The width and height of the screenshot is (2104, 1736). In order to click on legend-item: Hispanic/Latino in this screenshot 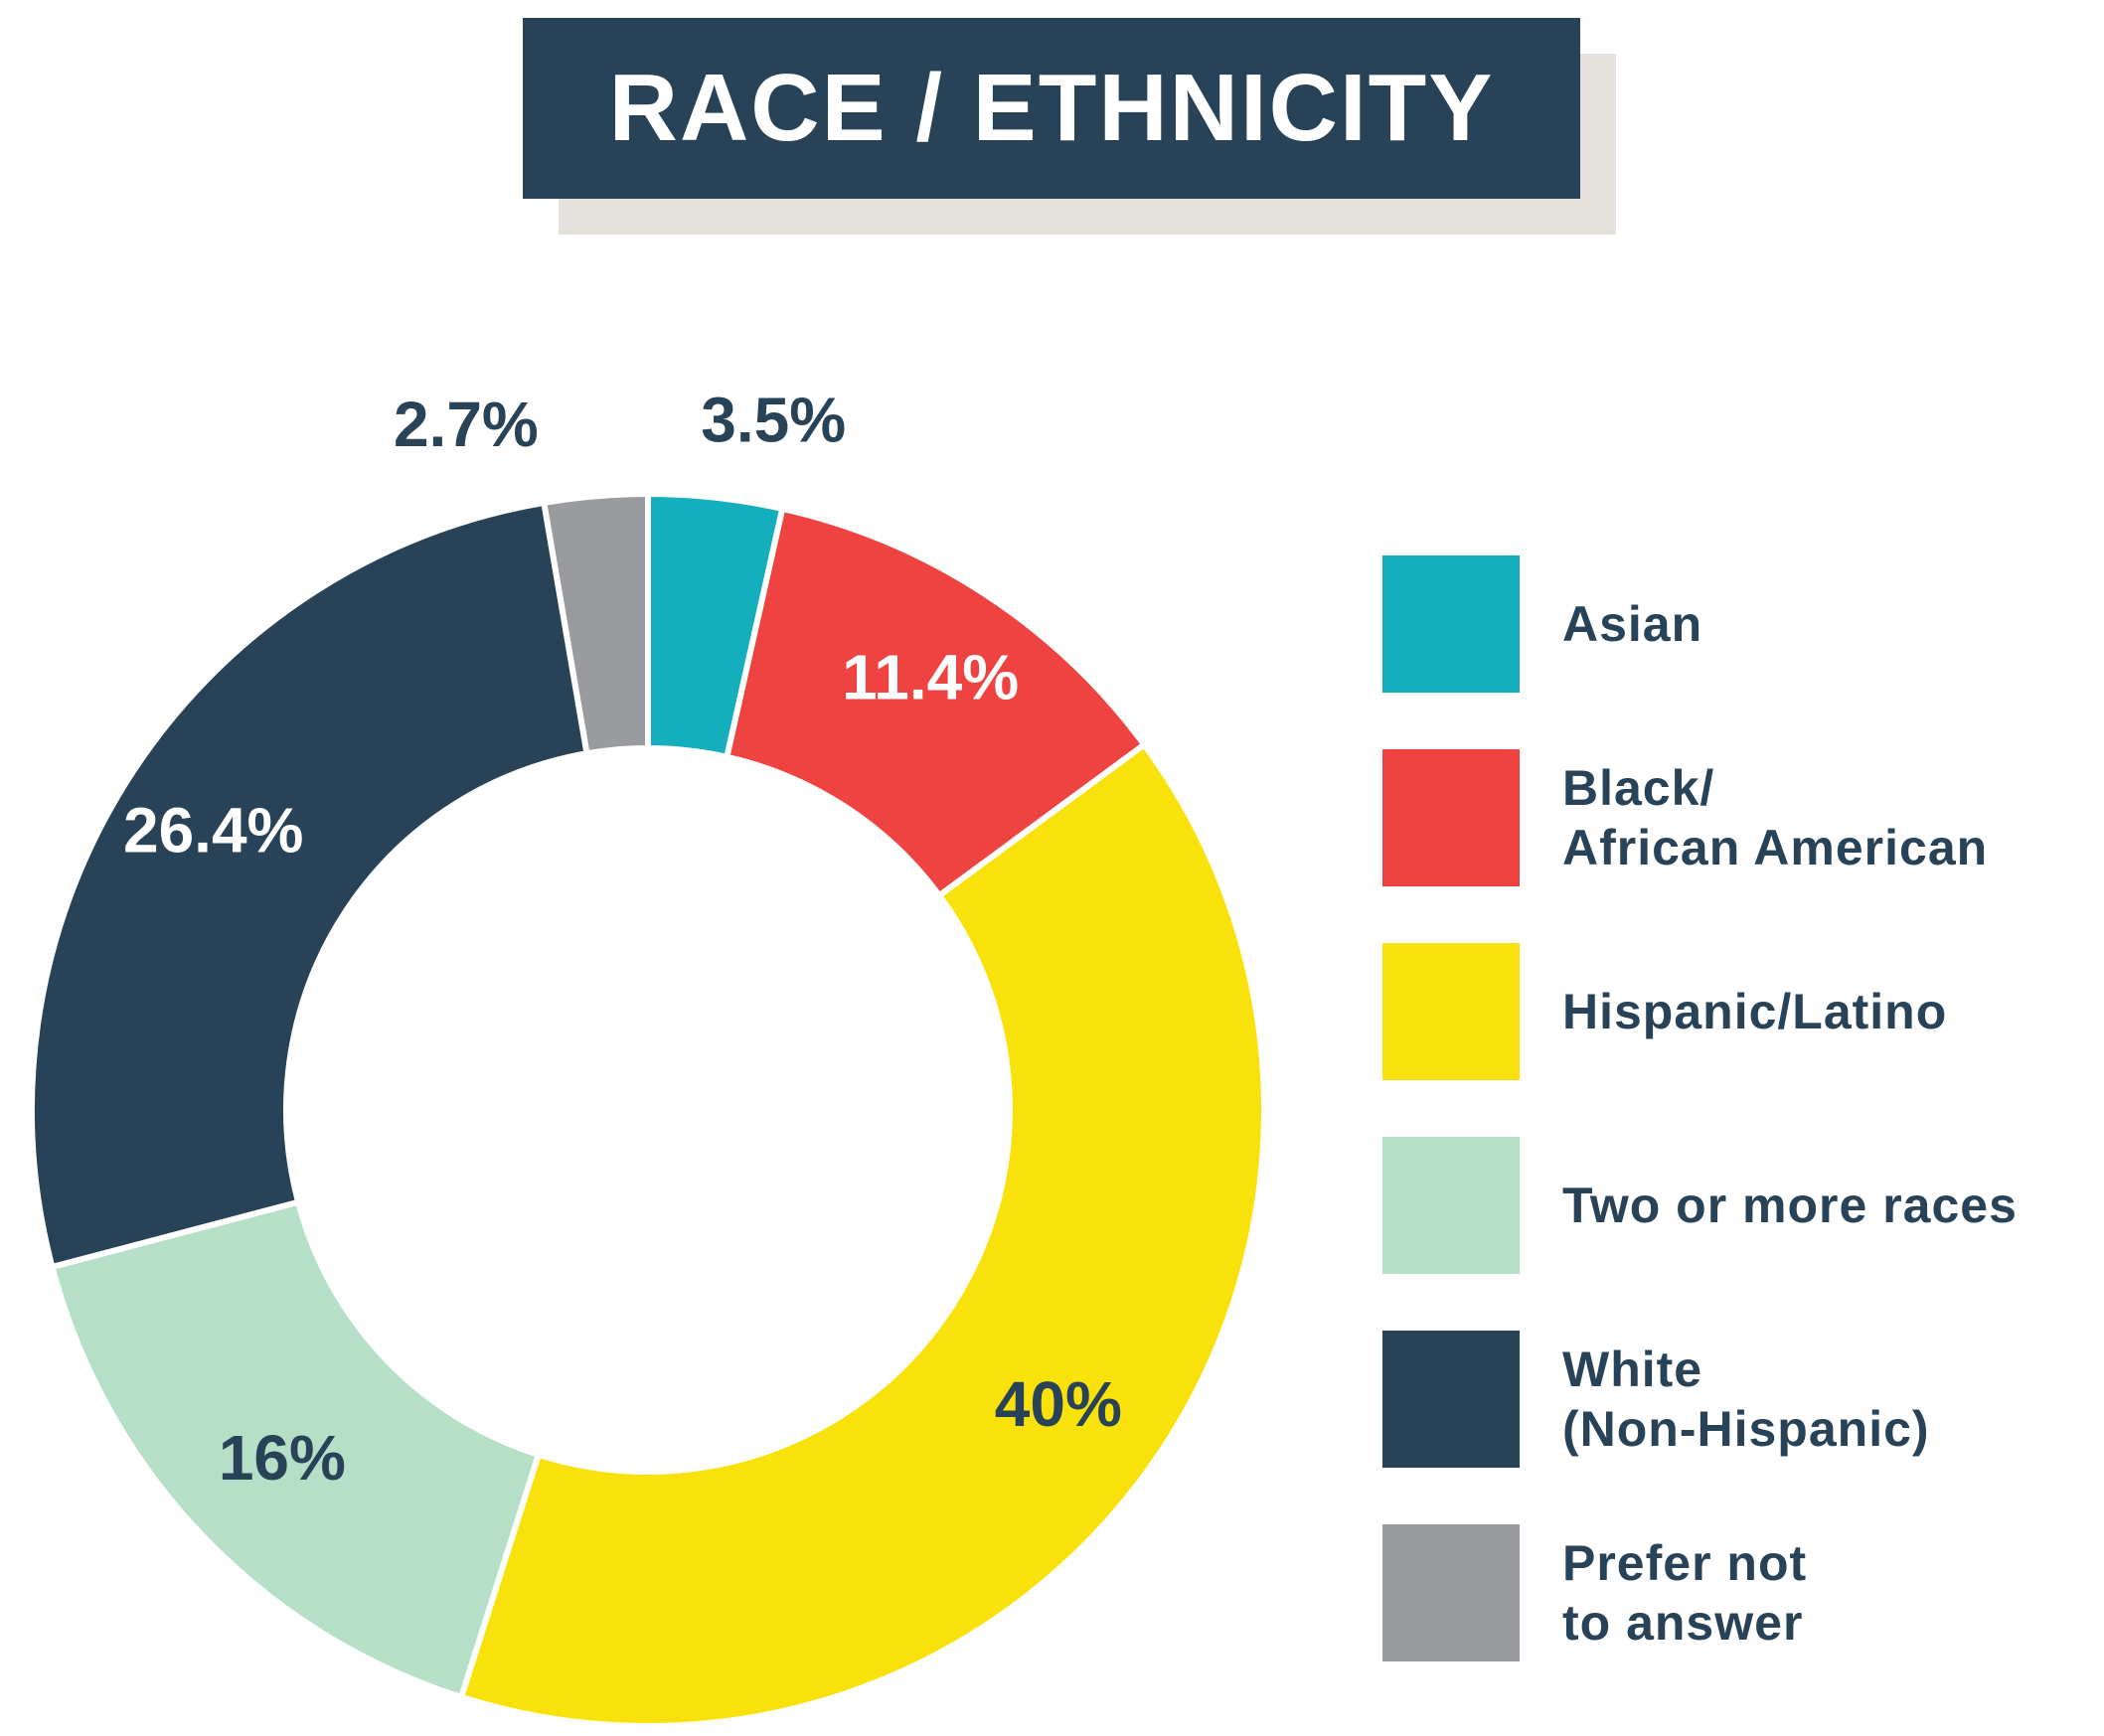, I will do `click(1730, 1011)`.